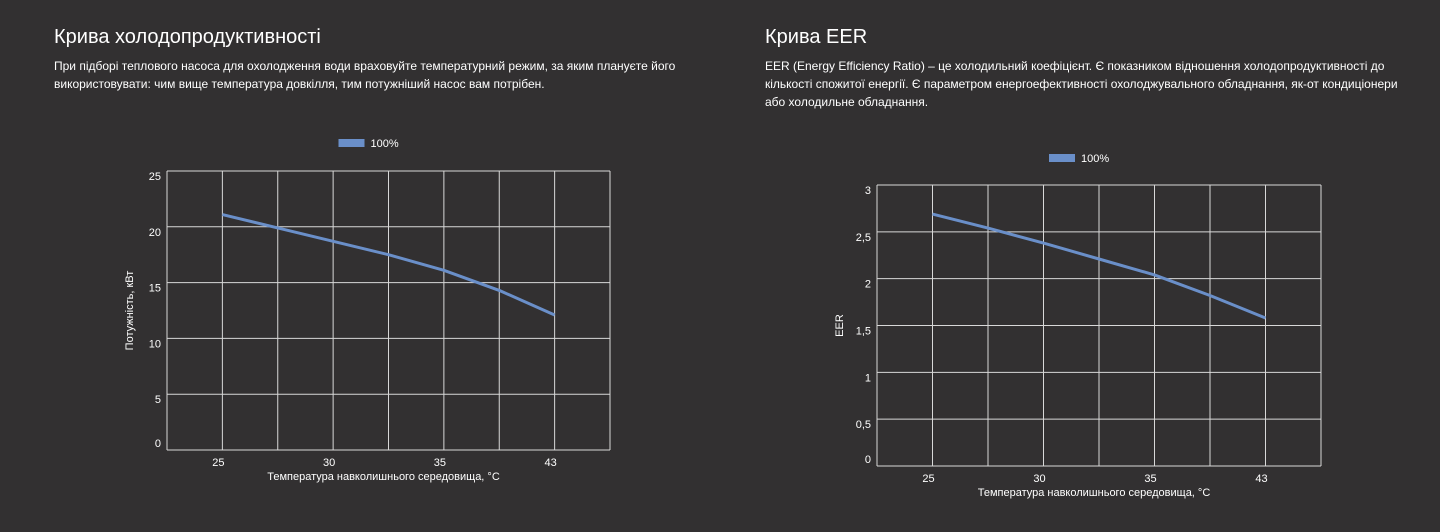 The height and width of the screenshot is (532, 1440). What do you see at coordinates (868, 191) in the screenshot?
I see `y-tick-label: 3` at bounding box center [868, 191].